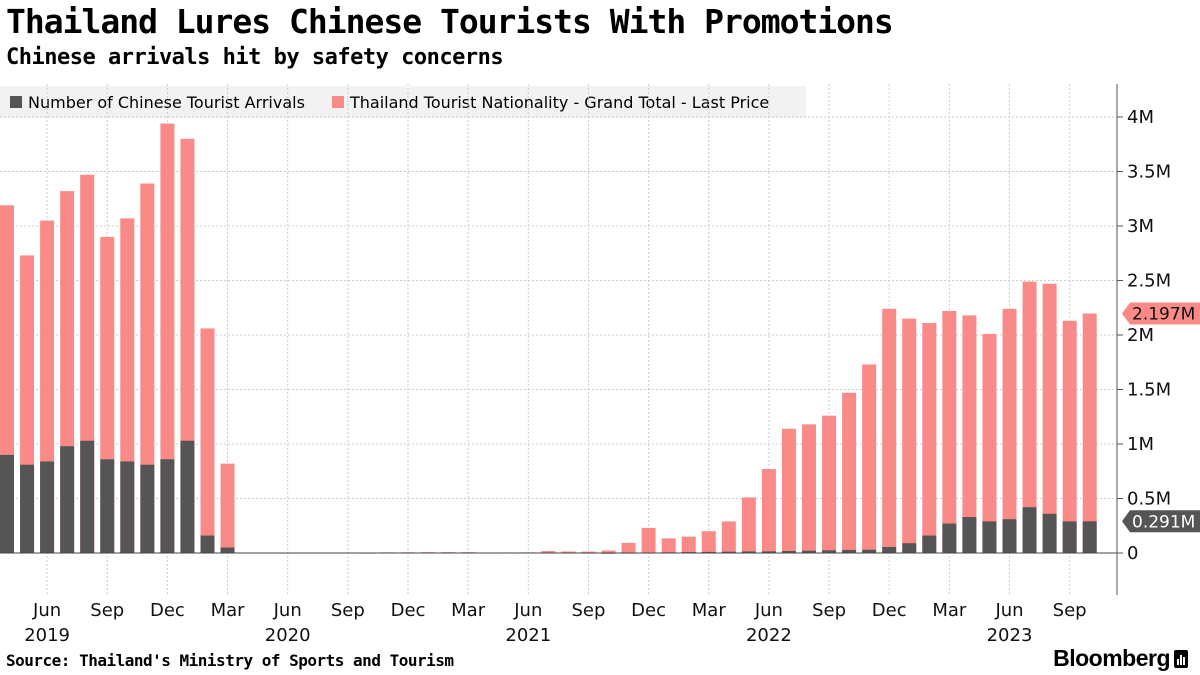 Image resolution: width=1200 pixels, height=675 pixels. What do you see at coordinates (1149, 390) in the screenshot?
I see `y-tick-label-3: 1.5M` at bounding box center [1149, 390].